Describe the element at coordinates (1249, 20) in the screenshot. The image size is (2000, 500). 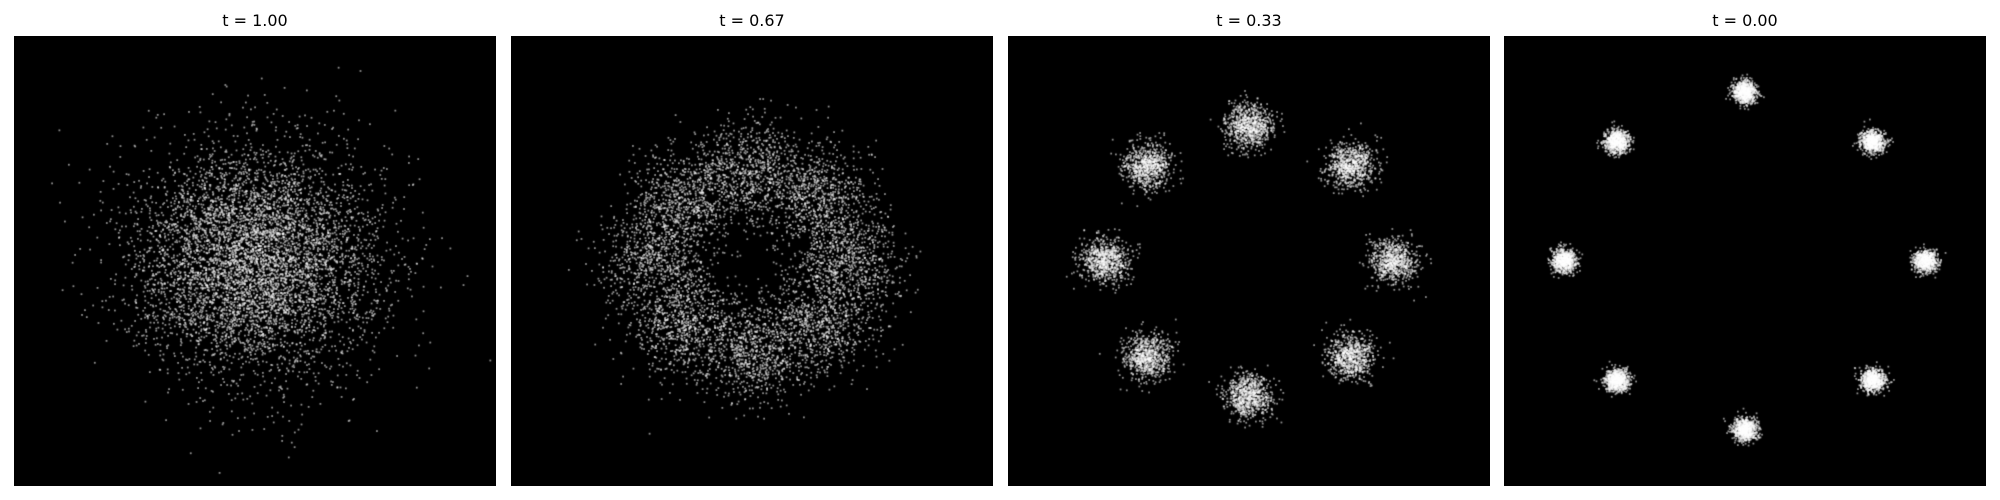
I see `panel-title-3: t = 0.33` at that location.